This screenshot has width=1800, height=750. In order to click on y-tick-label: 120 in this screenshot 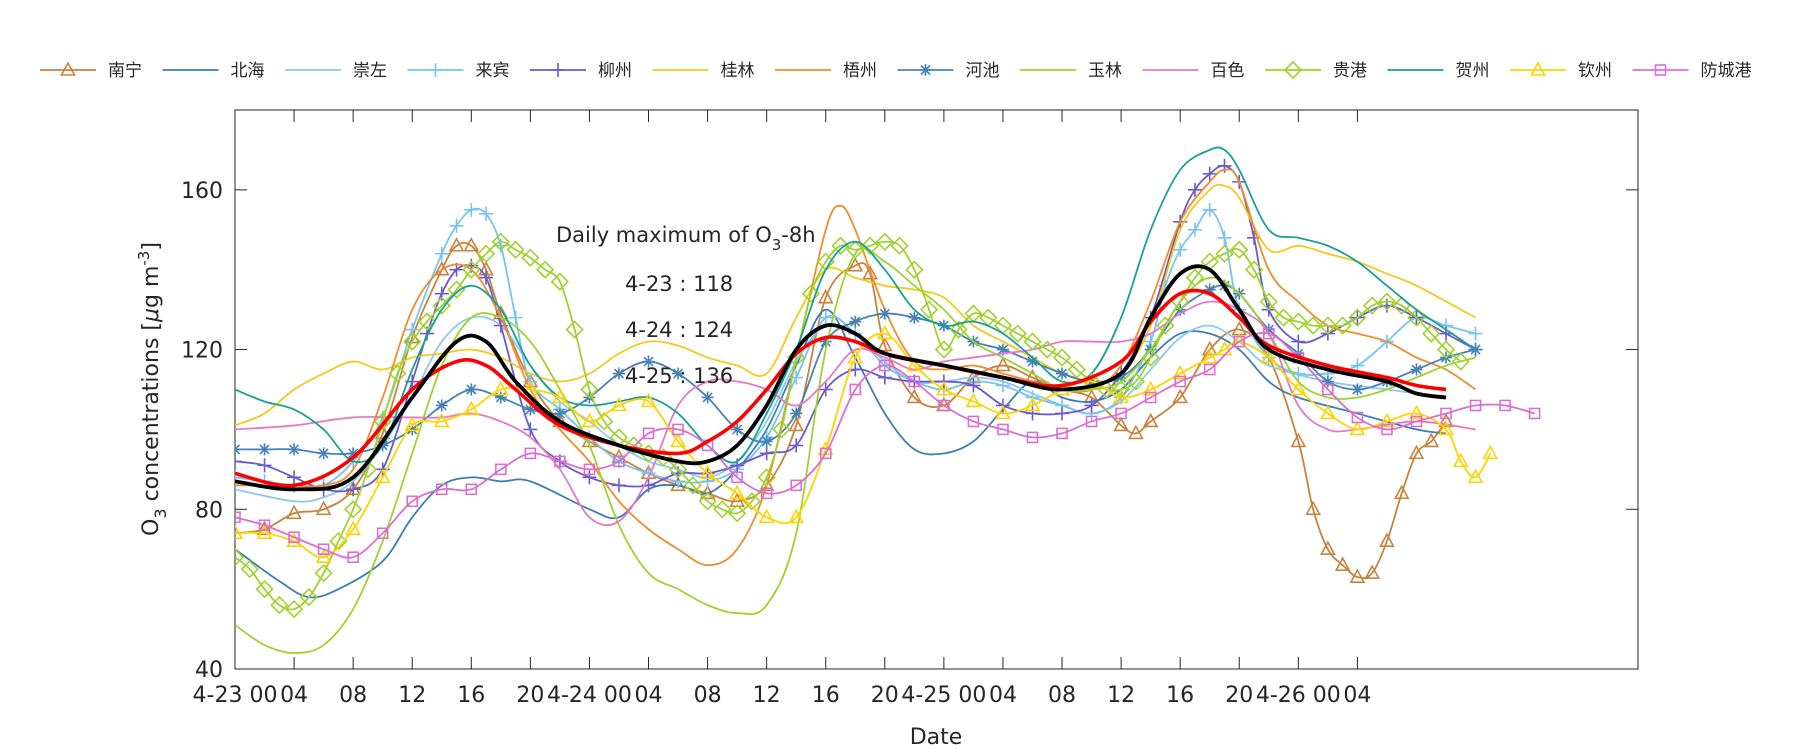, I will do `click(202, 351)`.